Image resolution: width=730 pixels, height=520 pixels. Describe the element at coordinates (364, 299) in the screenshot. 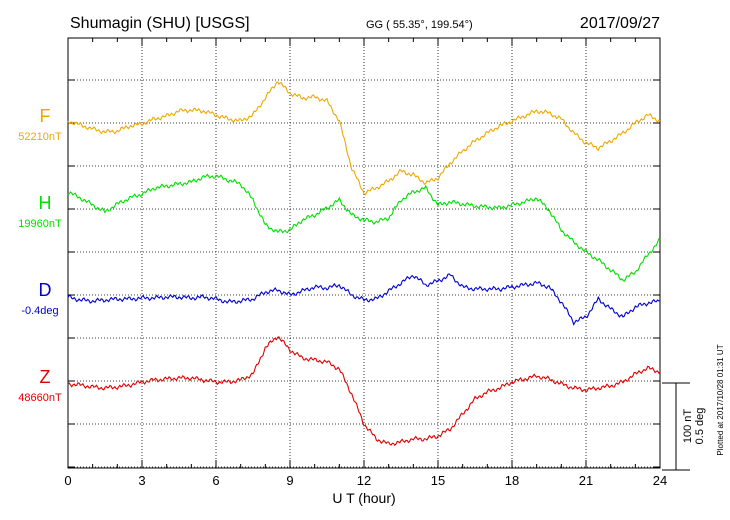

I see `series-line-d` at that location.